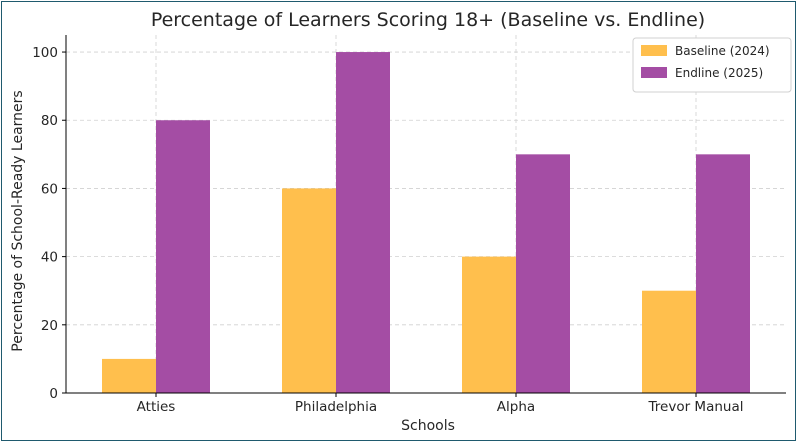  I want to click on y-tick-label-40: 40, so click(49, 258).